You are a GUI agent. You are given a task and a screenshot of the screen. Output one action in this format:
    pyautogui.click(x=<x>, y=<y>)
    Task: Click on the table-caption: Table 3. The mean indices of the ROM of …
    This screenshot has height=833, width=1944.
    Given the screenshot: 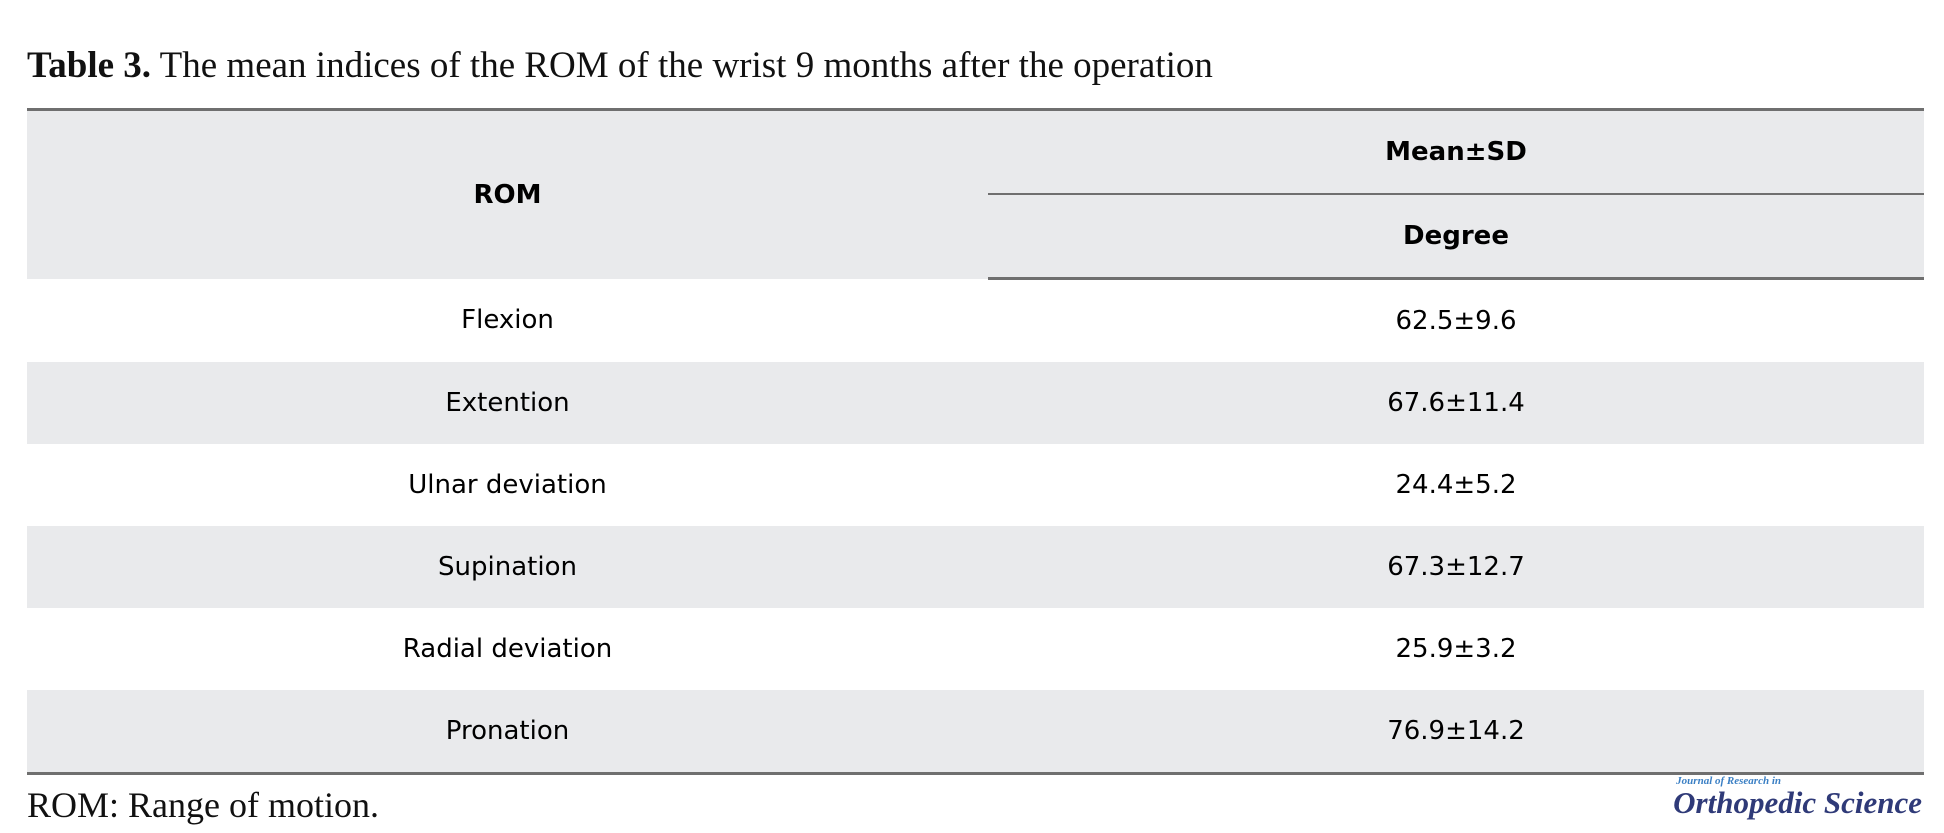 What is the action you would take?
    pyautogui.click(x=620, y=65)
    